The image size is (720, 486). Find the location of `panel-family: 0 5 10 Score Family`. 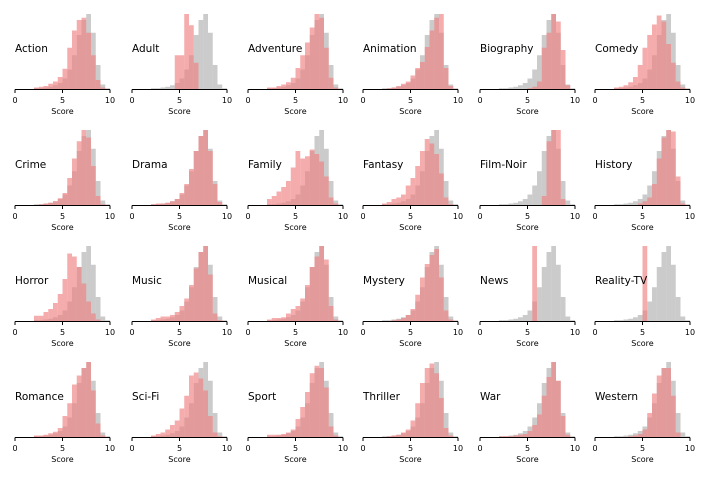

panel-family: 0 5 10 Score Family is located at coordinates (296, 181).